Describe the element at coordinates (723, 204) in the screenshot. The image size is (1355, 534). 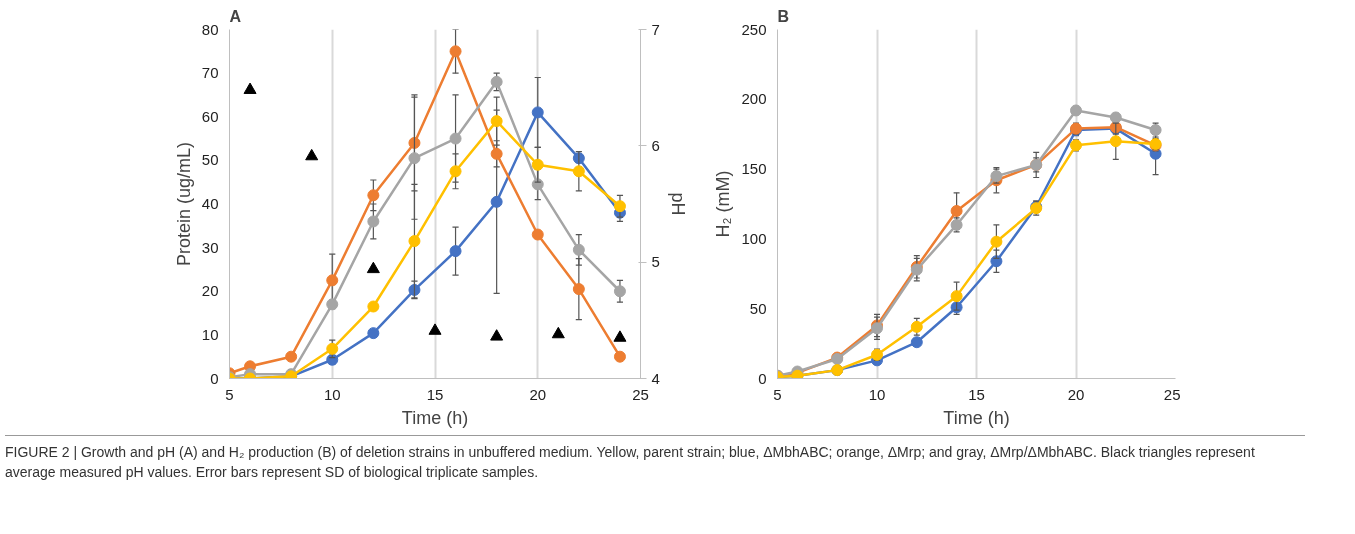
I see `y-axis-title: H₂ (mM)` at that location.